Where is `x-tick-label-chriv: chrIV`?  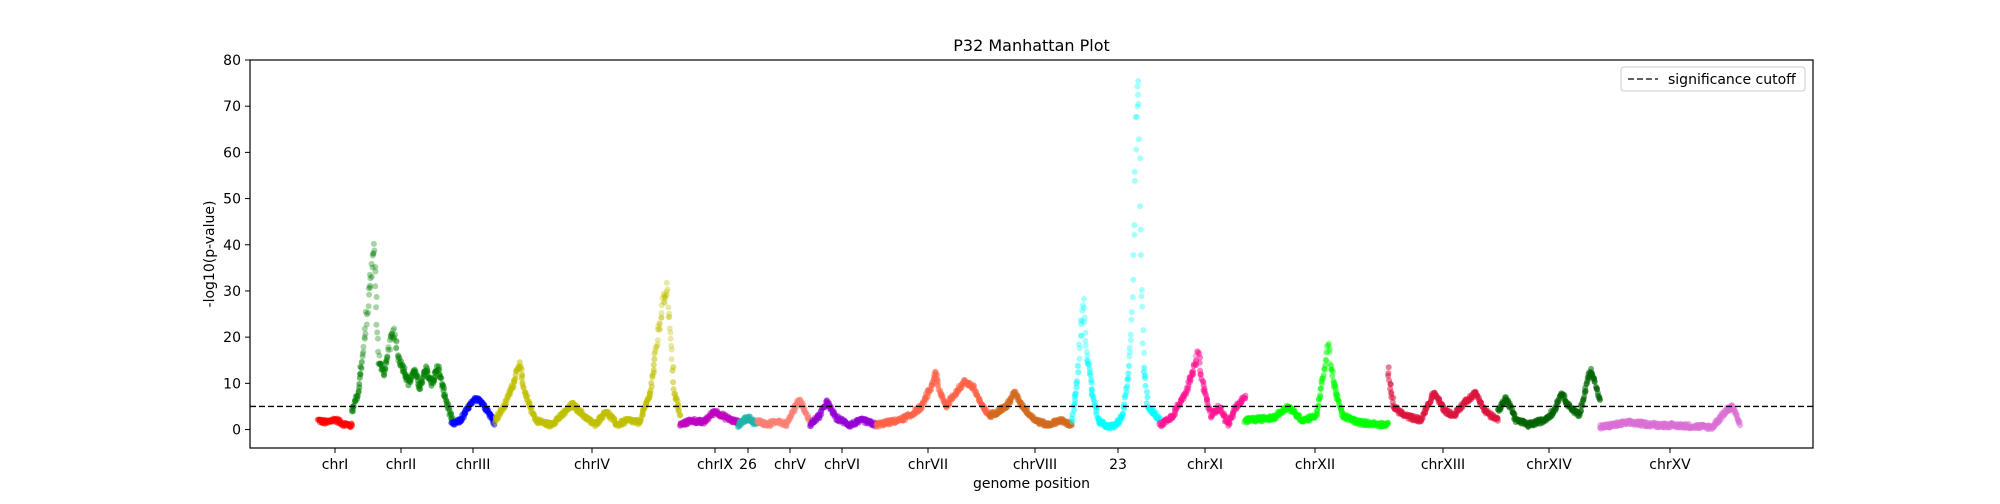 x-tick-label-chriv: chrIV is located at coordinates (592, 465).